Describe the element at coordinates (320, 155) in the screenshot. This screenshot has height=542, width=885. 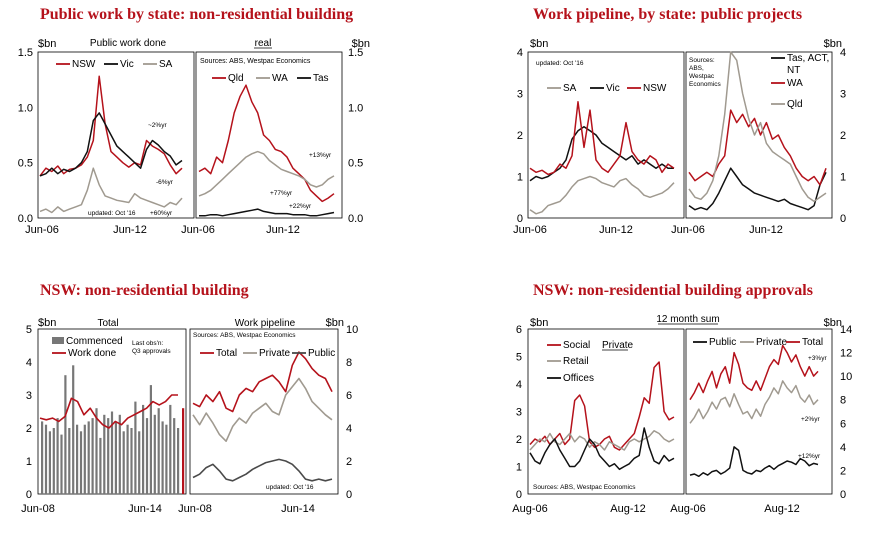
I see `c1-annotation: +13%yr` at that location.